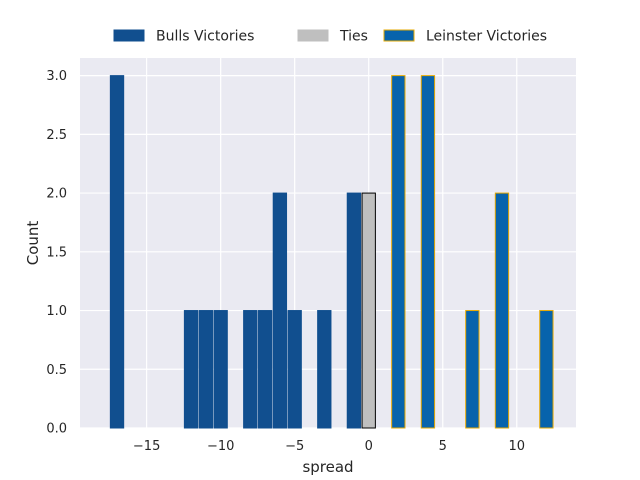 This screenshot has height=480, width=640. Describe the element at coordinates (56, 76) in the screenshot. I see `y-tick-label: 3.0` at that location.